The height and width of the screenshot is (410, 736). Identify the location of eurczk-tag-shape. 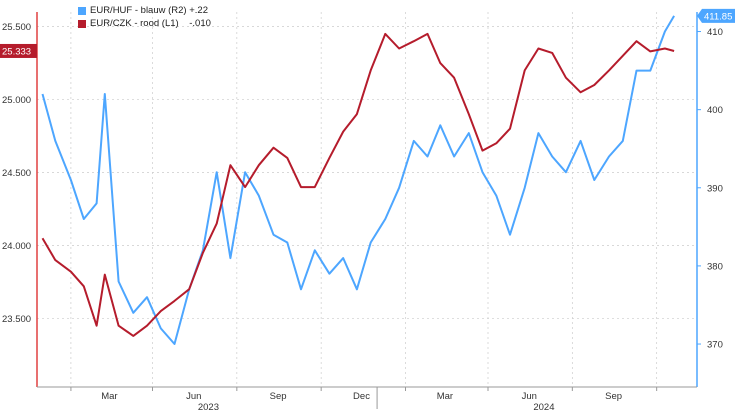
(18, 50).